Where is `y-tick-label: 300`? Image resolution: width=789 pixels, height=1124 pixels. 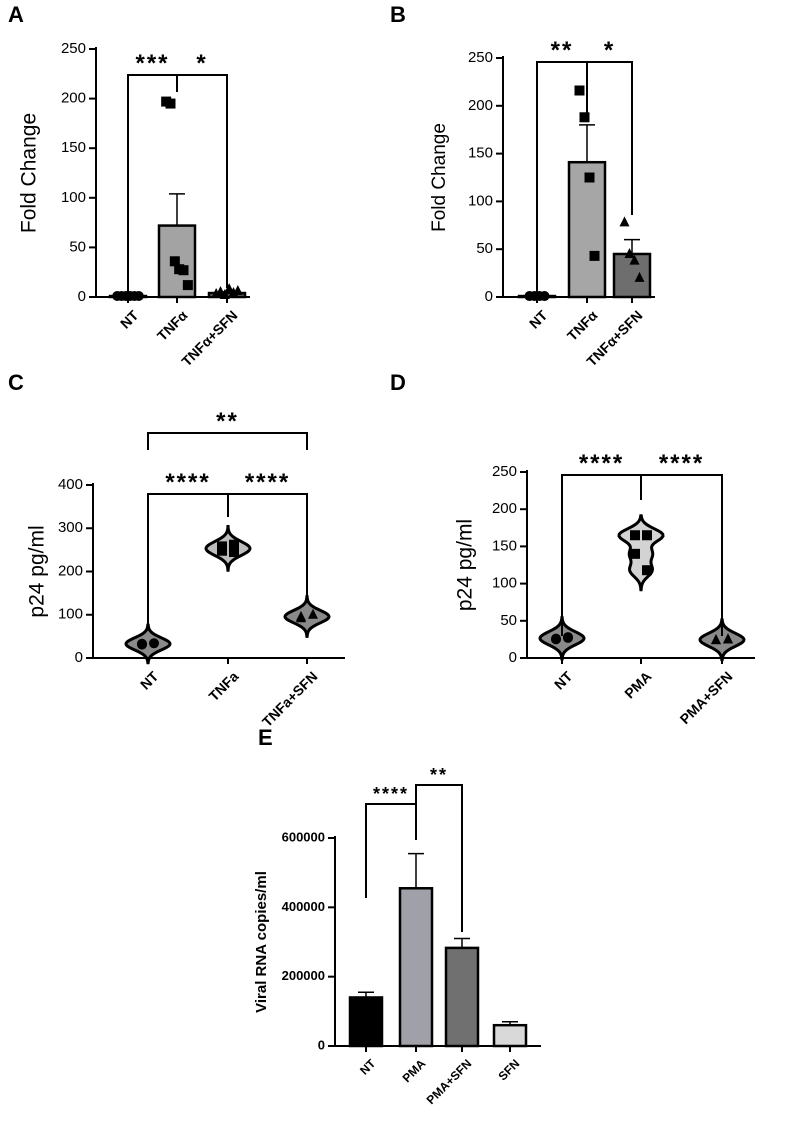 y-tick-label: 300 is located at coordinates (70, 527).